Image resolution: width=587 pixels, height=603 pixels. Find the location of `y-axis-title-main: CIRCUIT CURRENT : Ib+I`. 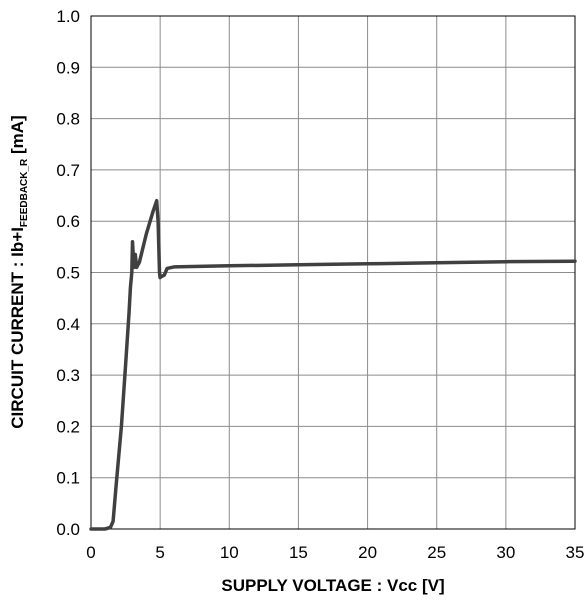

y-axis-title-main: CIRCUIT CURRENT : Ib+I is located at coordinates (17, 328).